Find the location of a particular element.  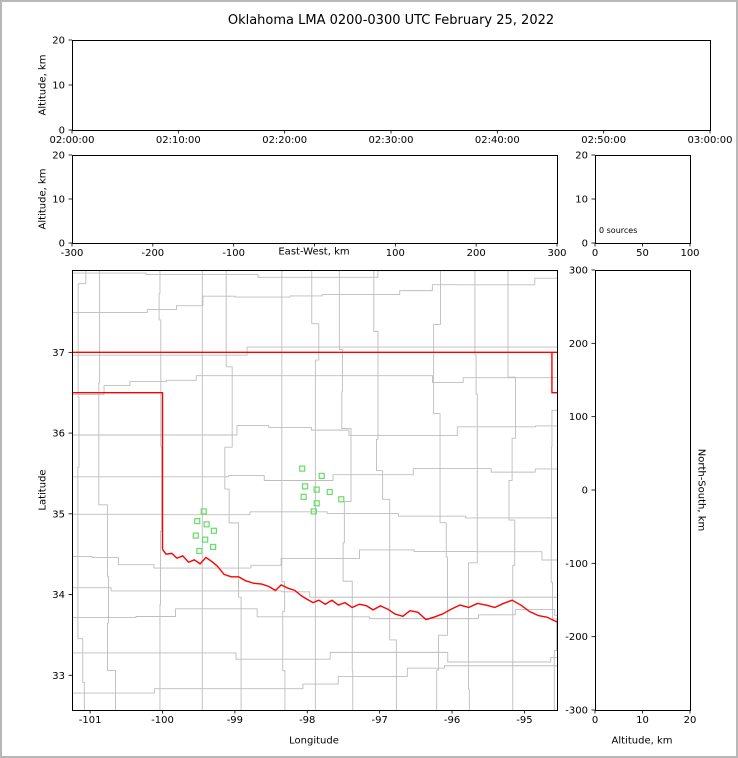

x-tick-label: -200 is located at coordinates (152, 253).